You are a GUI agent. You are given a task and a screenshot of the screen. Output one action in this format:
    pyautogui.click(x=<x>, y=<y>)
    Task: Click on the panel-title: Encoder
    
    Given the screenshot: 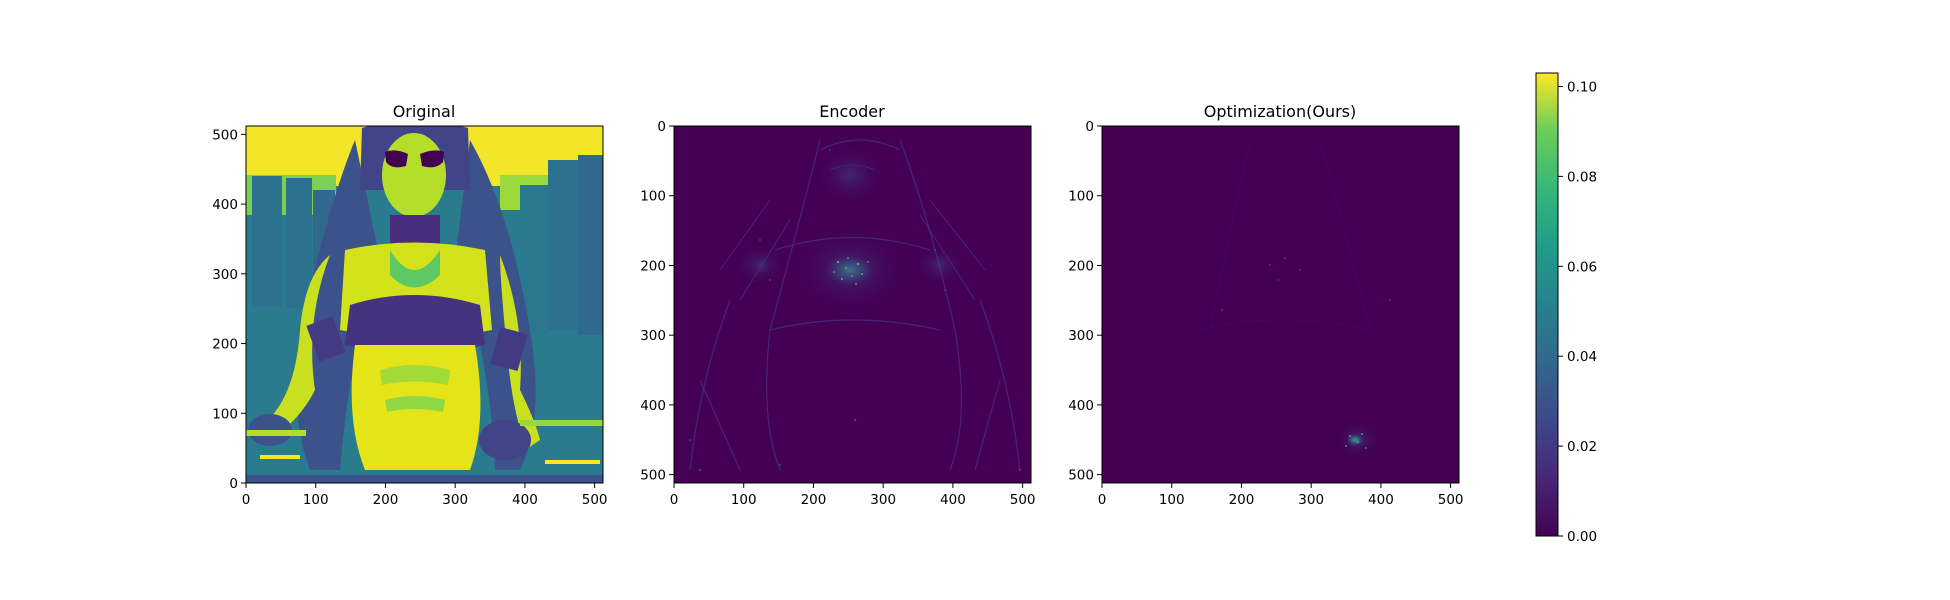 What is the action you would take?
    pyautogui.click(x=852, y=111)
    